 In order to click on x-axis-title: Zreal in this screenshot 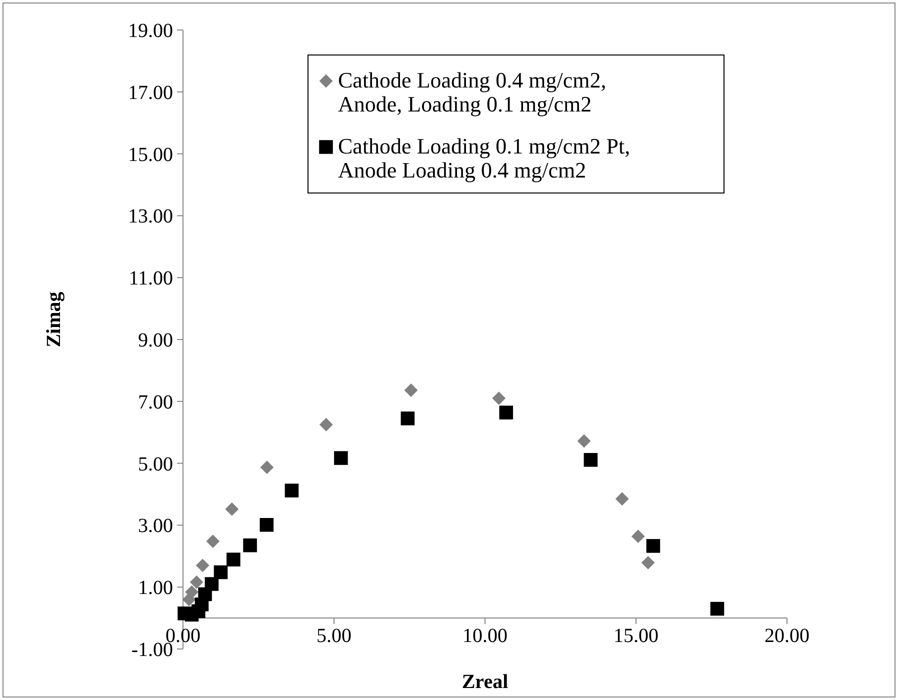, I will do `click(485, 682)`.